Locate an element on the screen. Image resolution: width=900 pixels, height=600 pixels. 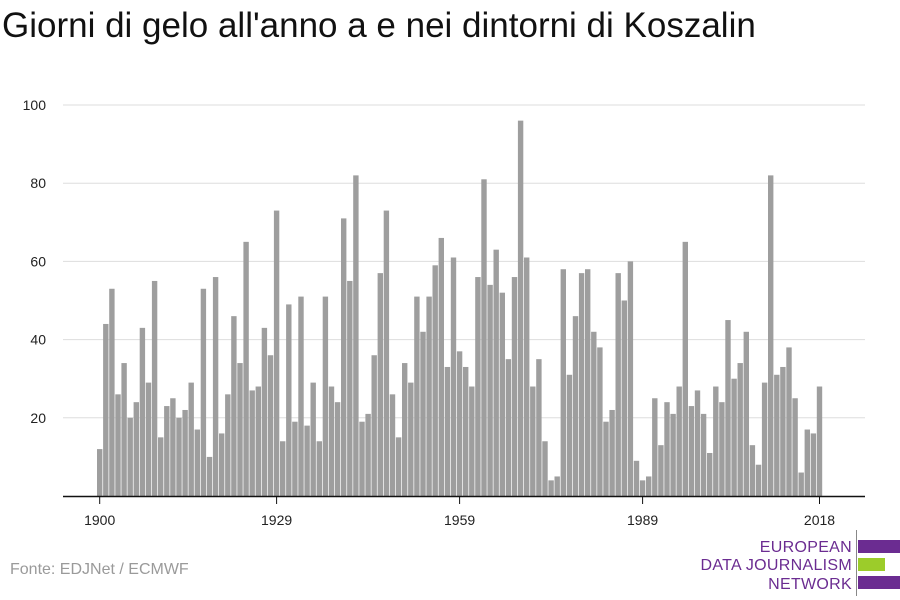
logo-bar-top is located at coordinates (879, 546).